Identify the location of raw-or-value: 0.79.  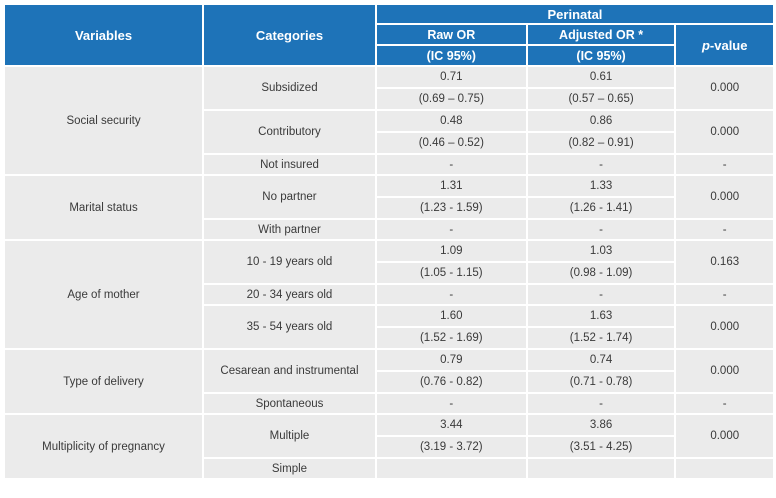
(451, 360).